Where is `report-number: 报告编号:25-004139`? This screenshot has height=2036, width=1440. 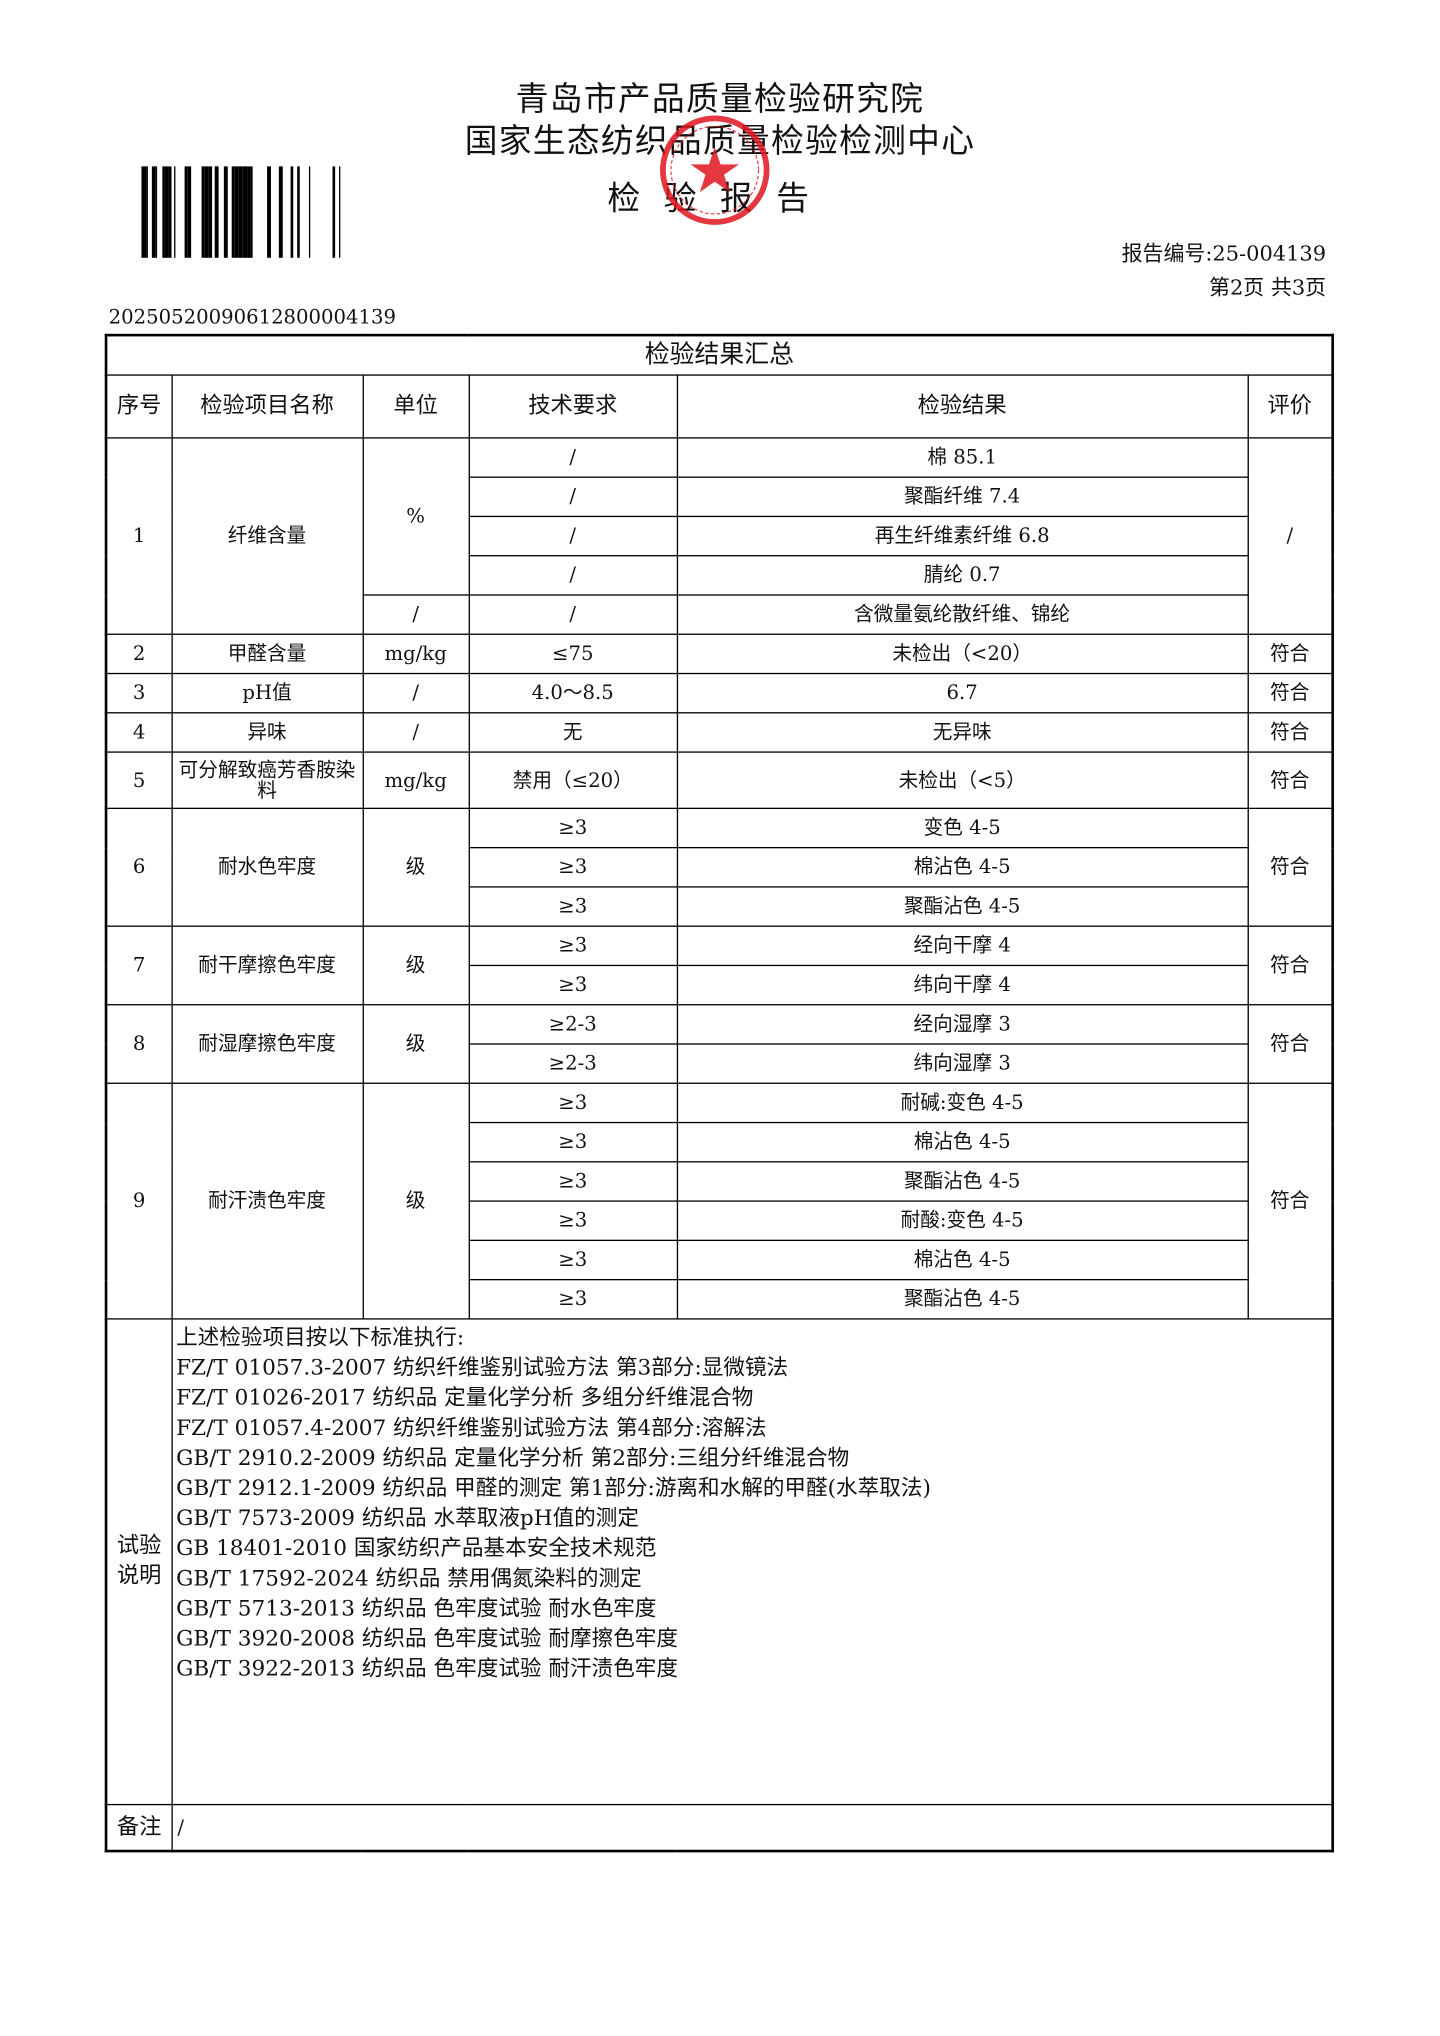
report-number: 报告编号:25-004139 is located at coordinates (1224, 253).